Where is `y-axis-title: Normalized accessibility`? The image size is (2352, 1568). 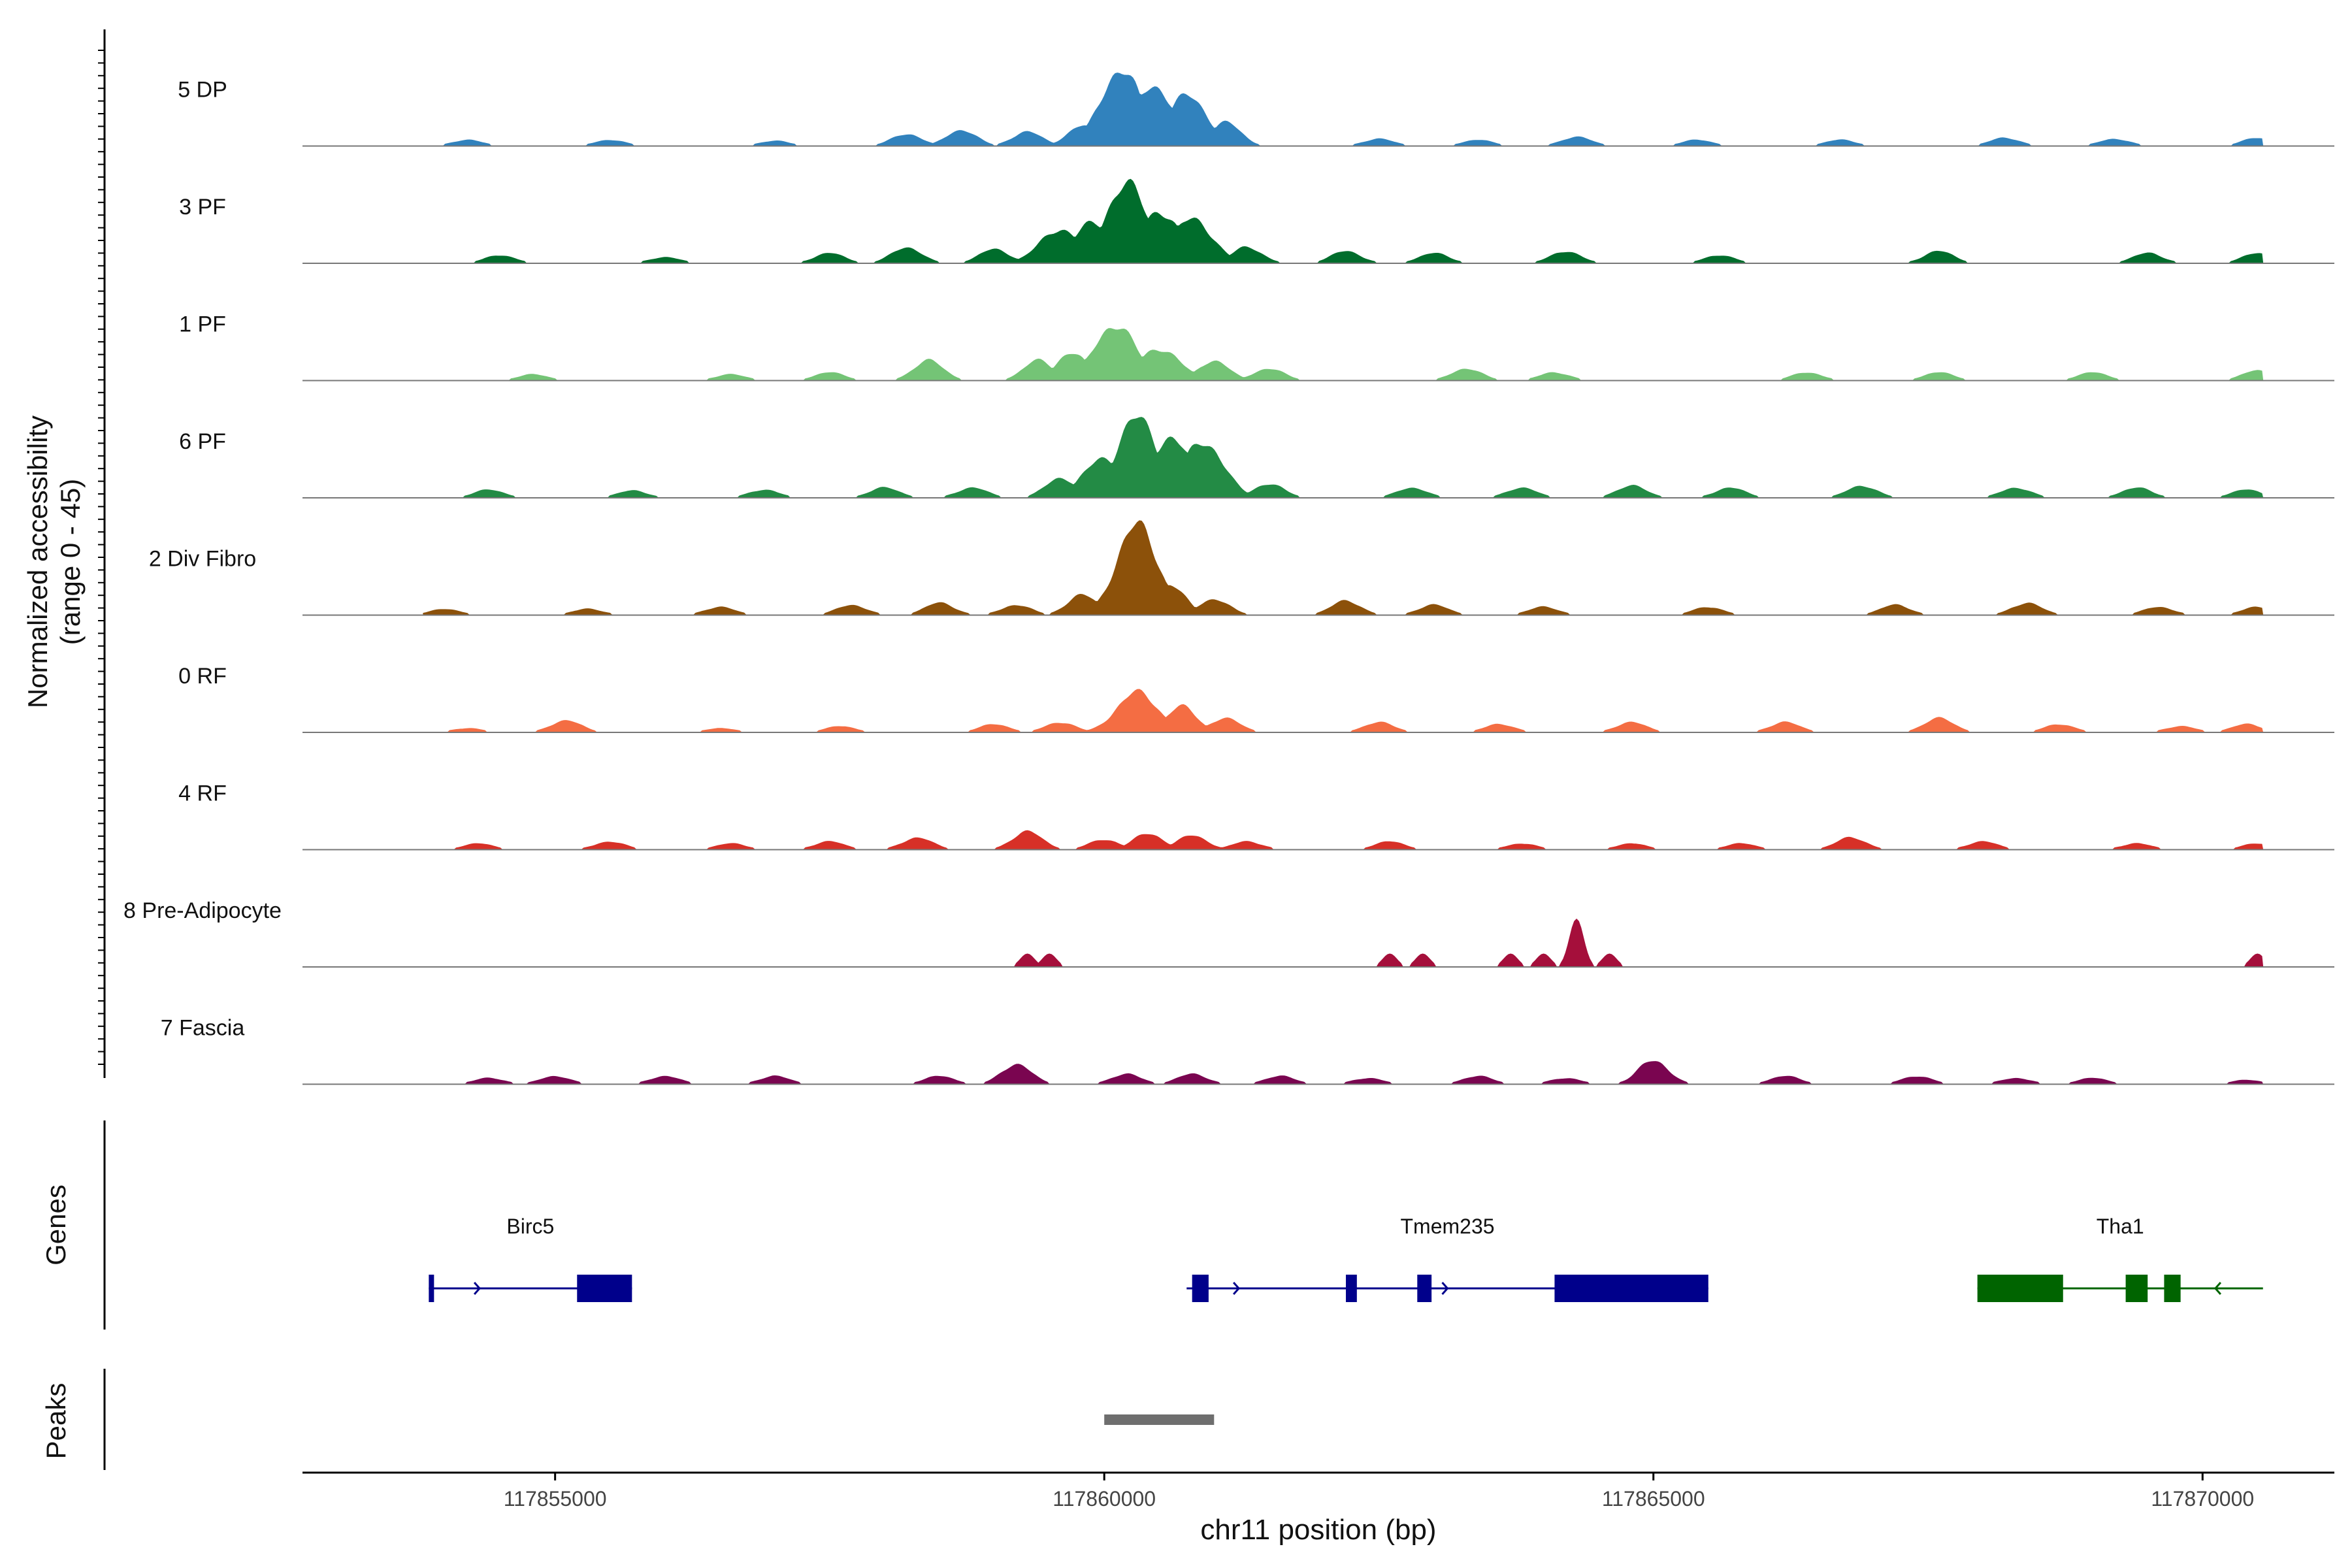 y-axis-title: Normalized accessibility is located at coordinates (37, 562).